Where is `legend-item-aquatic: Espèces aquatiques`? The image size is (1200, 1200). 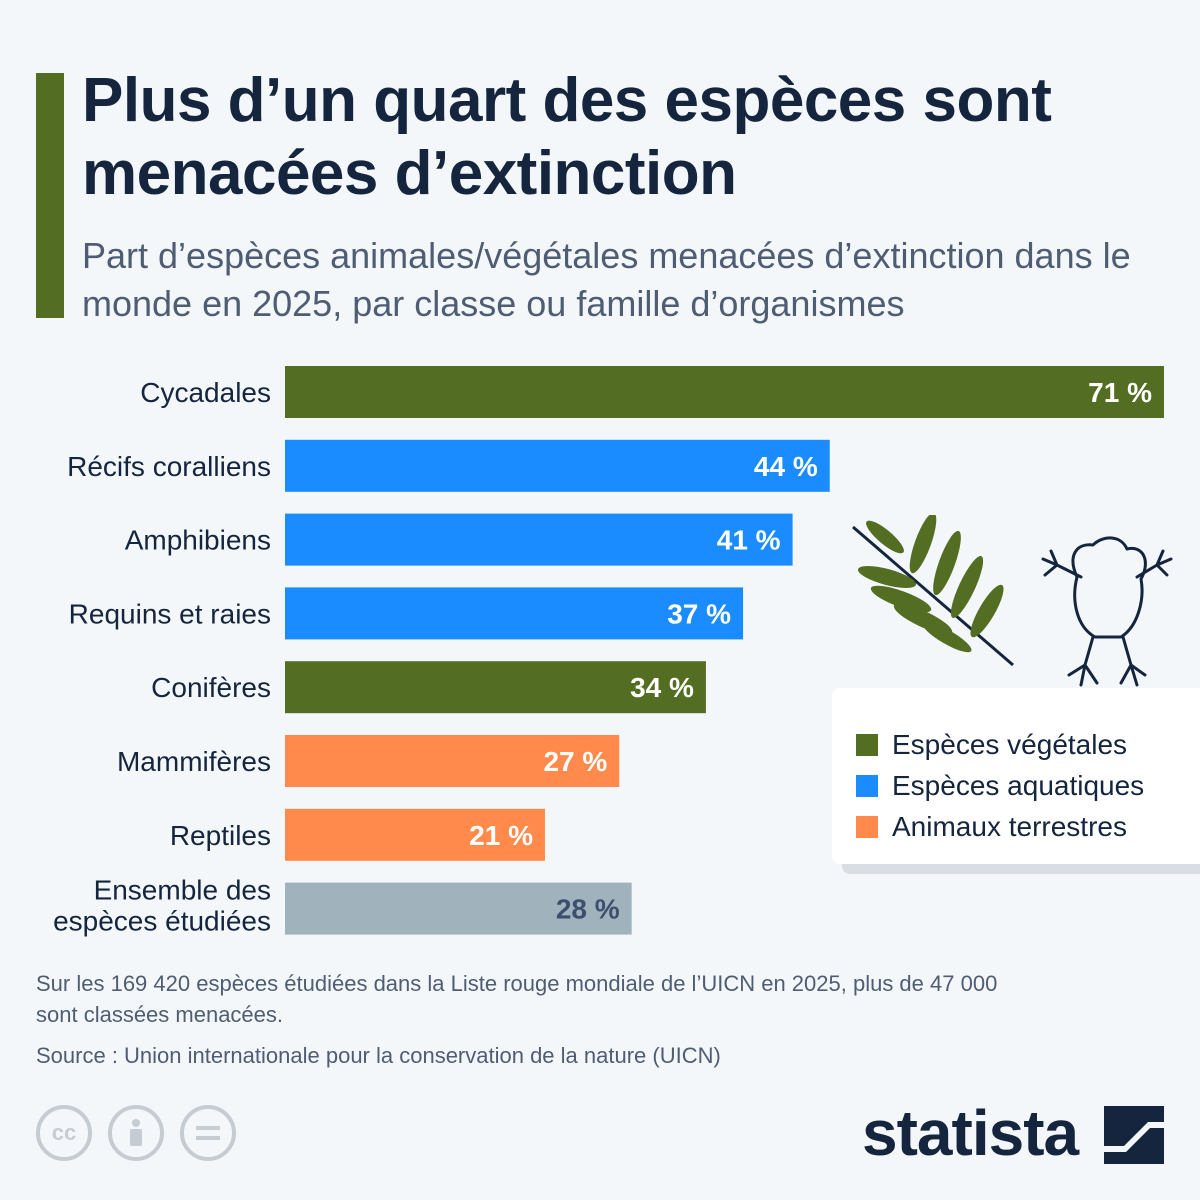
legend-item-aquatic: Espèces aquatiques is located at coordinates (1028, 785).